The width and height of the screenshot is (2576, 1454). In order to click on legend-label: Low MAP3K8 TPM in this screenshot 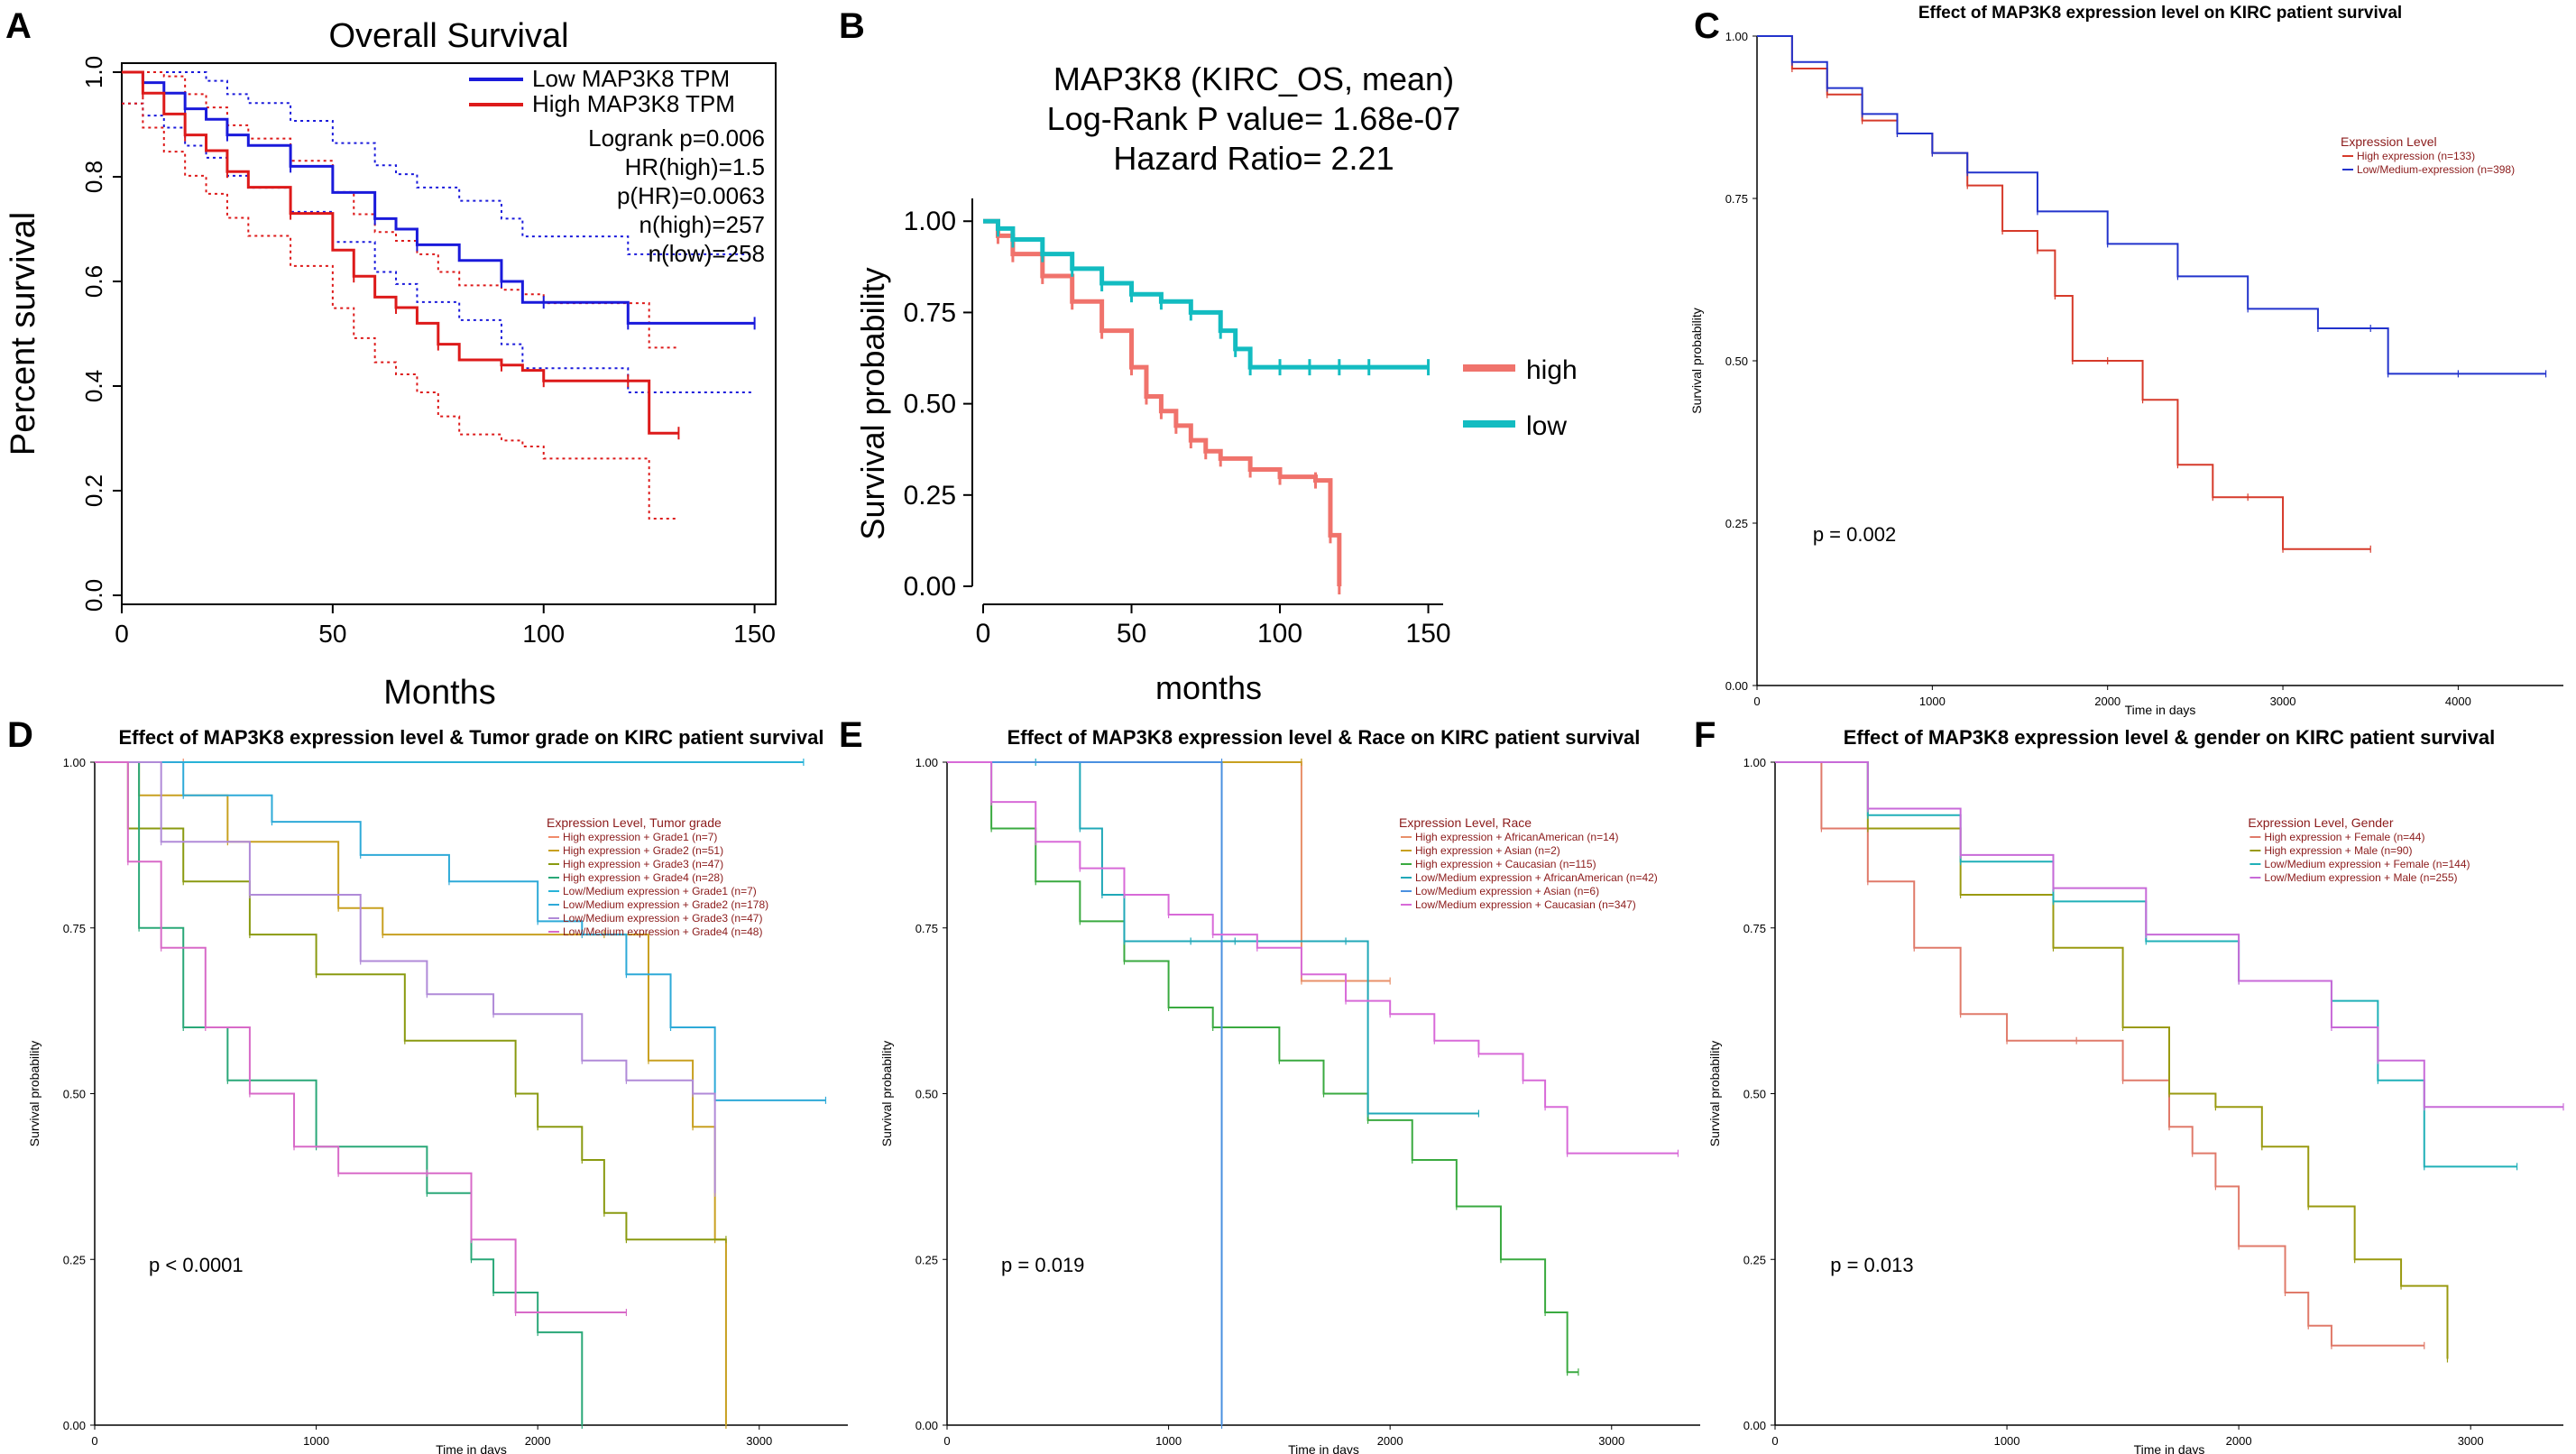, I will do `click(631, 78)`.